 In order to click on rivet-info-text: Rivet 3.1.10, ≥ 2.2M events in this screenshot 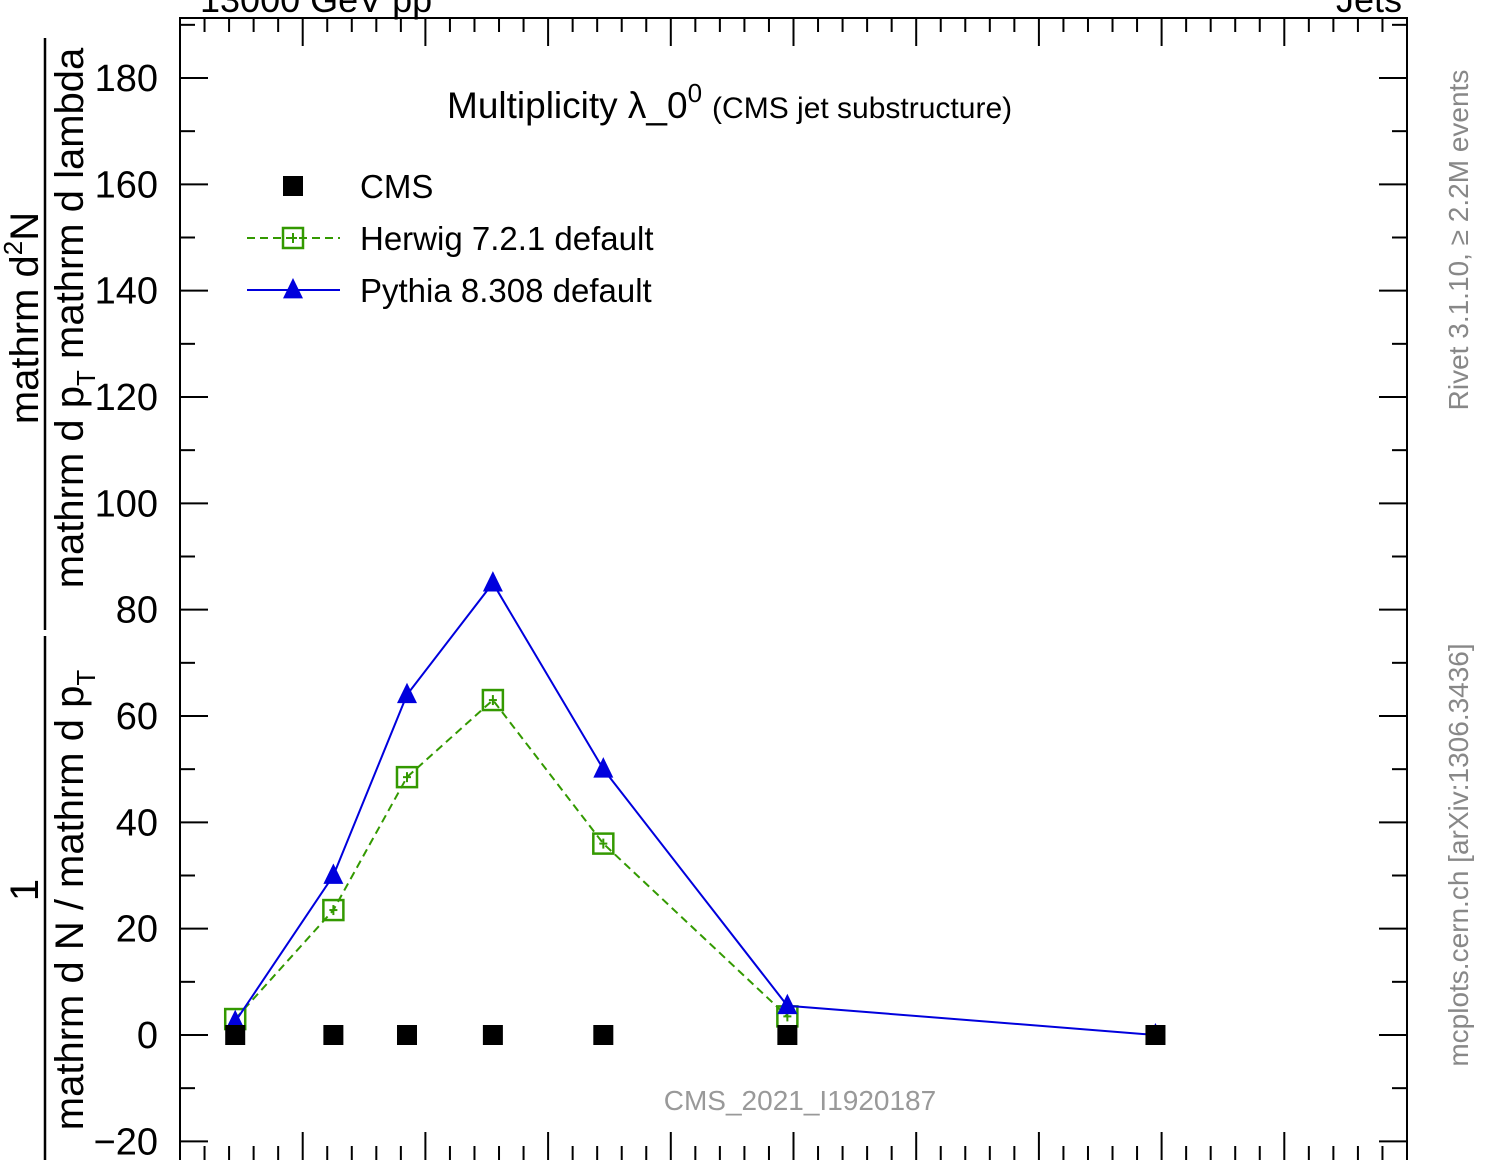, I will do `click(1458, 240)`.